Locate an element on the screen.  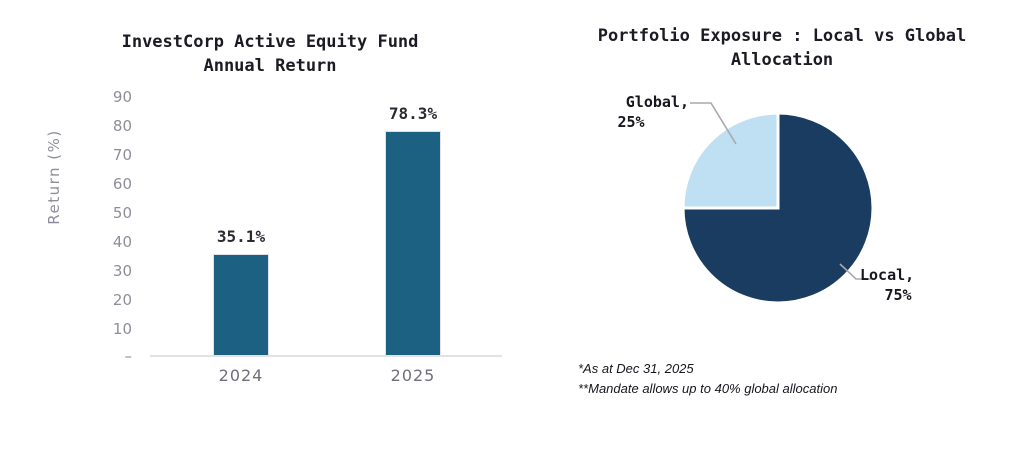
footnote-as-at-date: *As at Dec 31, 2025 is located at coordinates (636, 368).